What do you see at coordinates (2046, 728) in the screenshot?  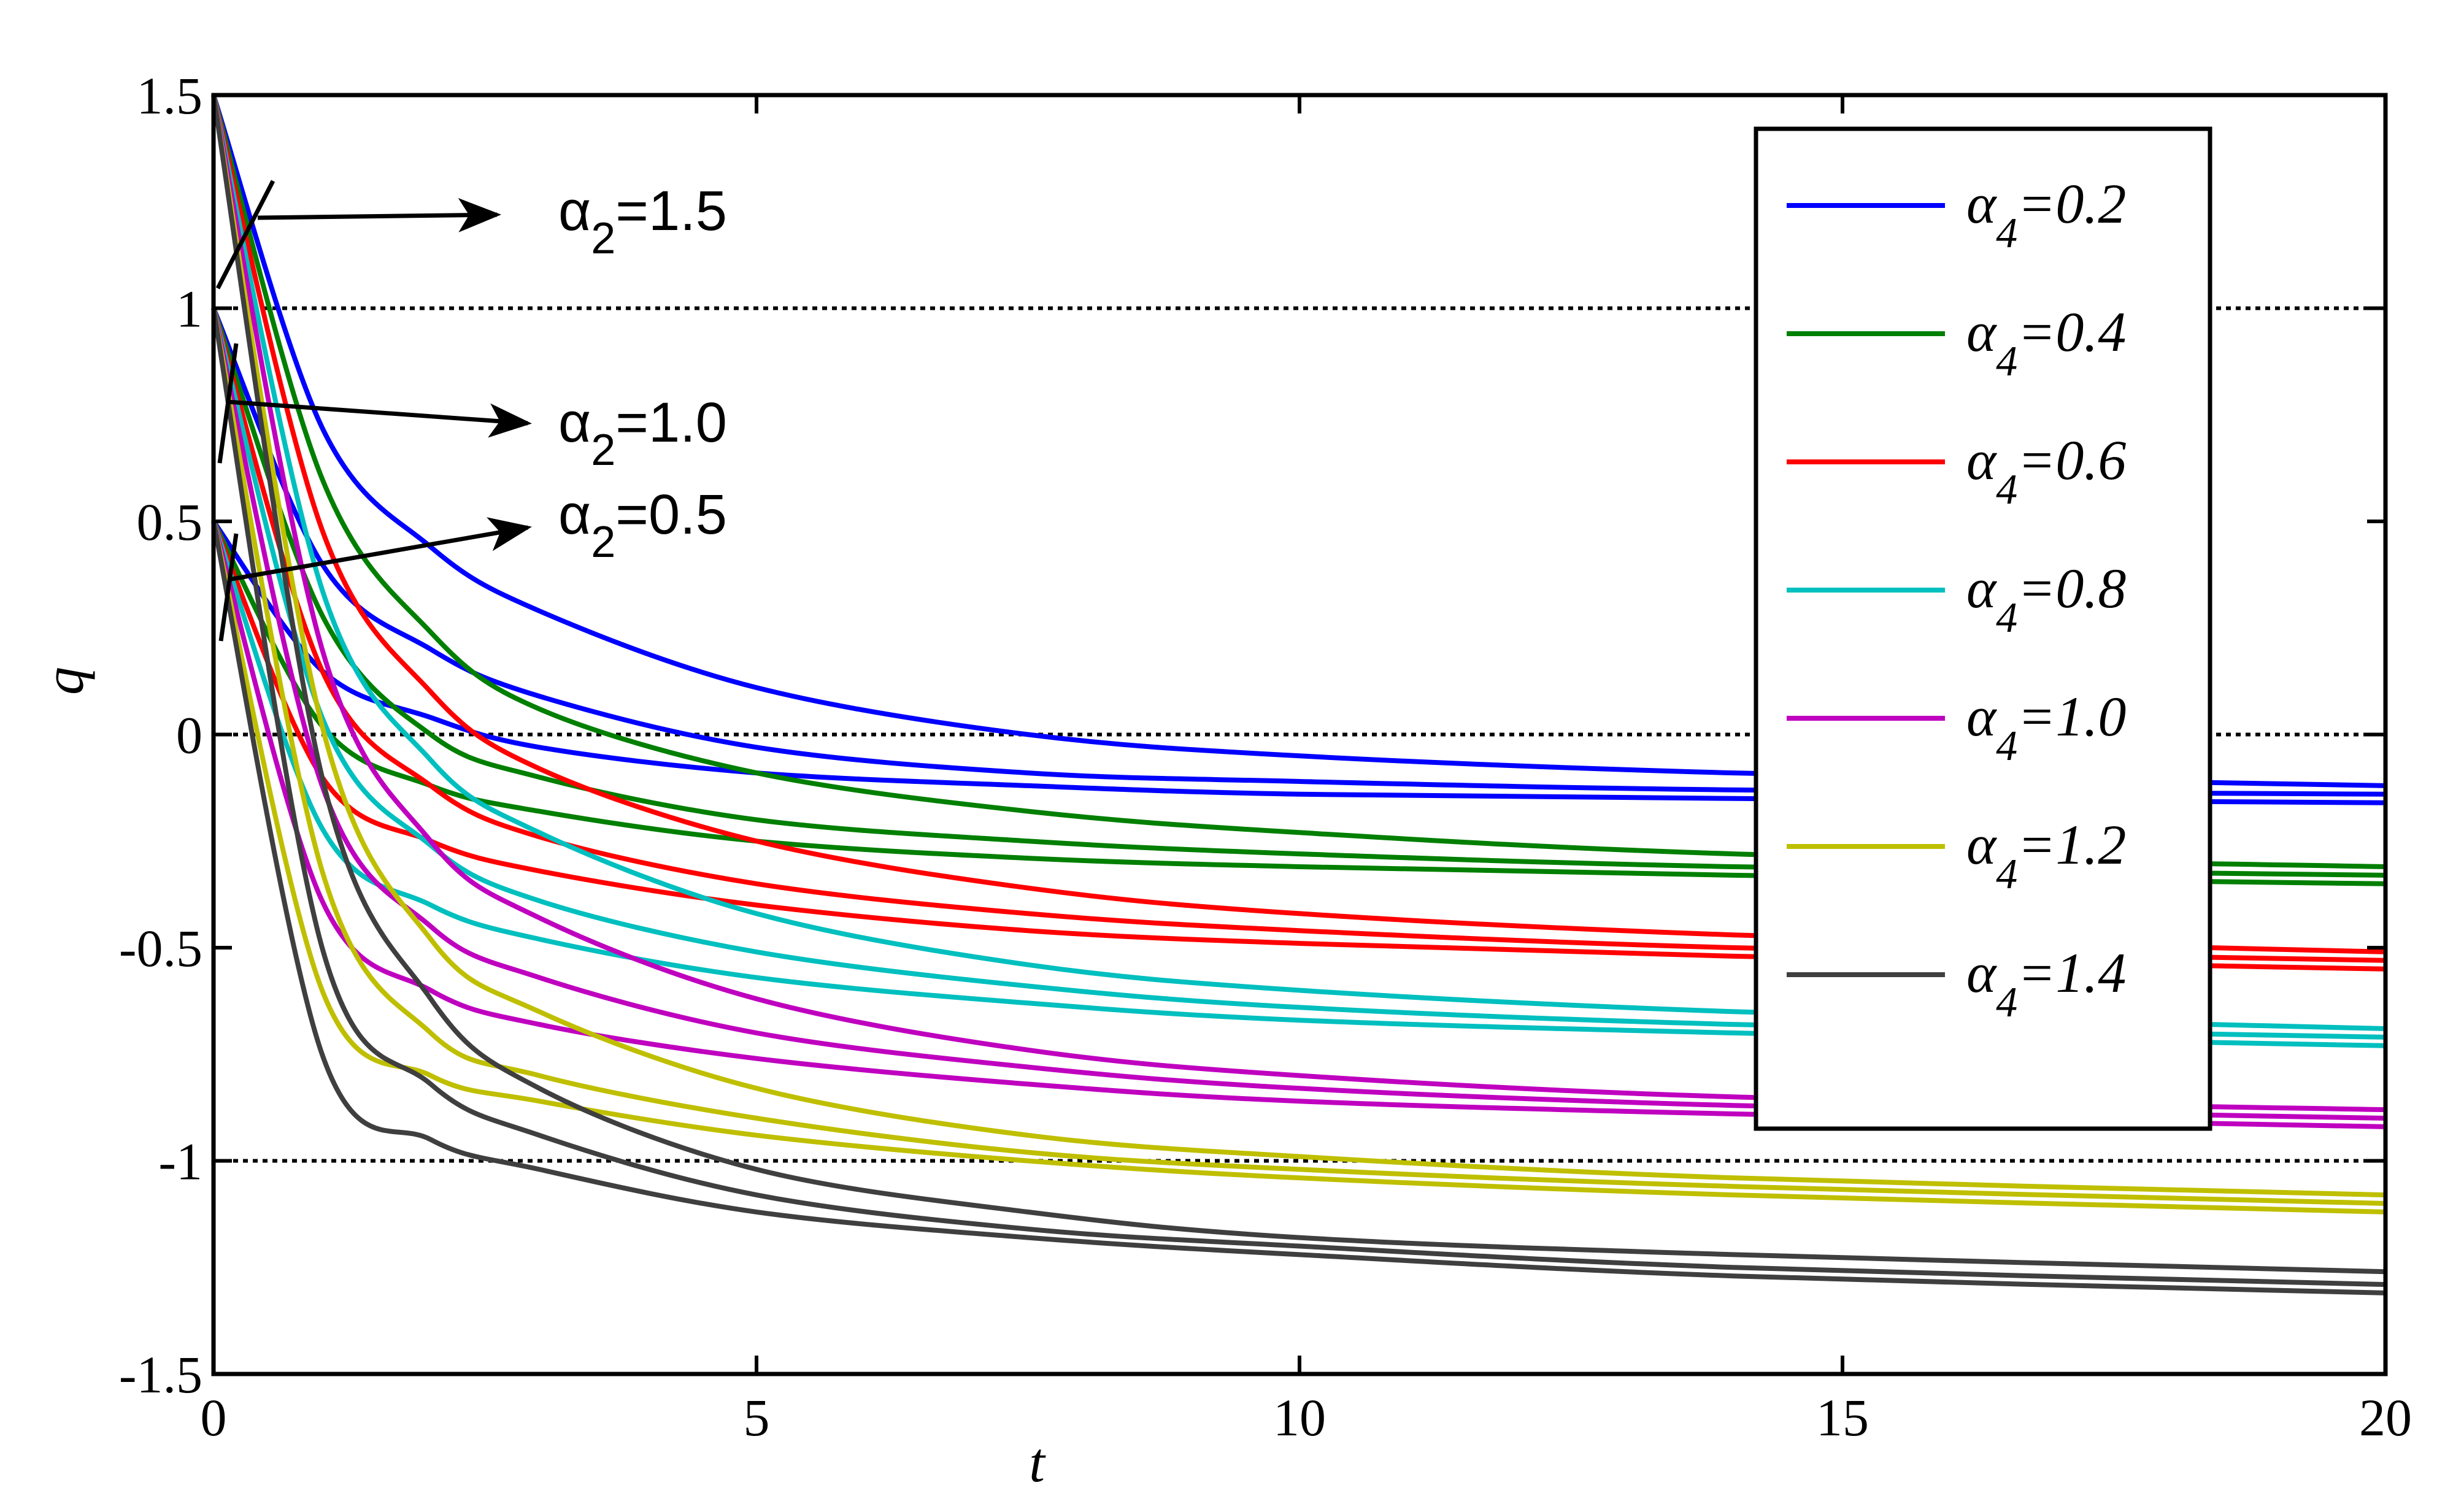 I see `legend-label: α4=1.0` at bounding box center [2046, 728].